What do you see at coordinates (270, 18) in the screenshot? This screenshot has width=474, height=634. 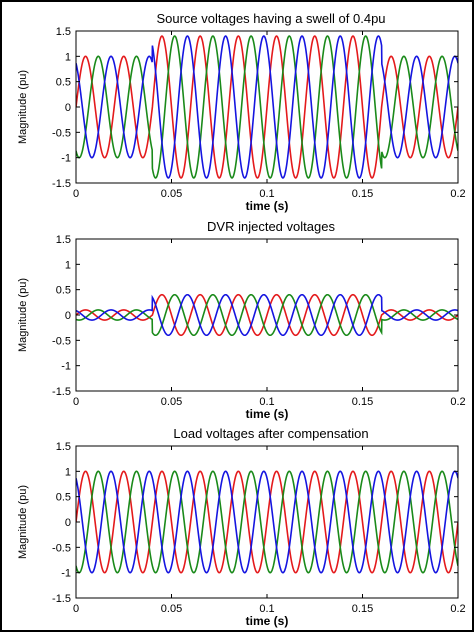 I see `chart-title: Source voltages having a swell of 0.4pu` at bounding box center [270, 18].